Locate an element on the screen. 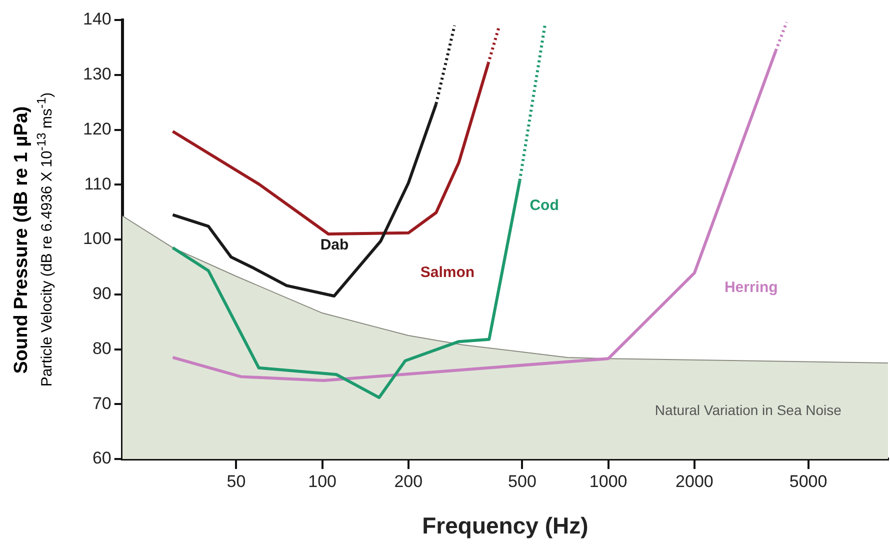 The image size is (890, 545). y-tick-label: 60 is located at coordinates (102, 458).